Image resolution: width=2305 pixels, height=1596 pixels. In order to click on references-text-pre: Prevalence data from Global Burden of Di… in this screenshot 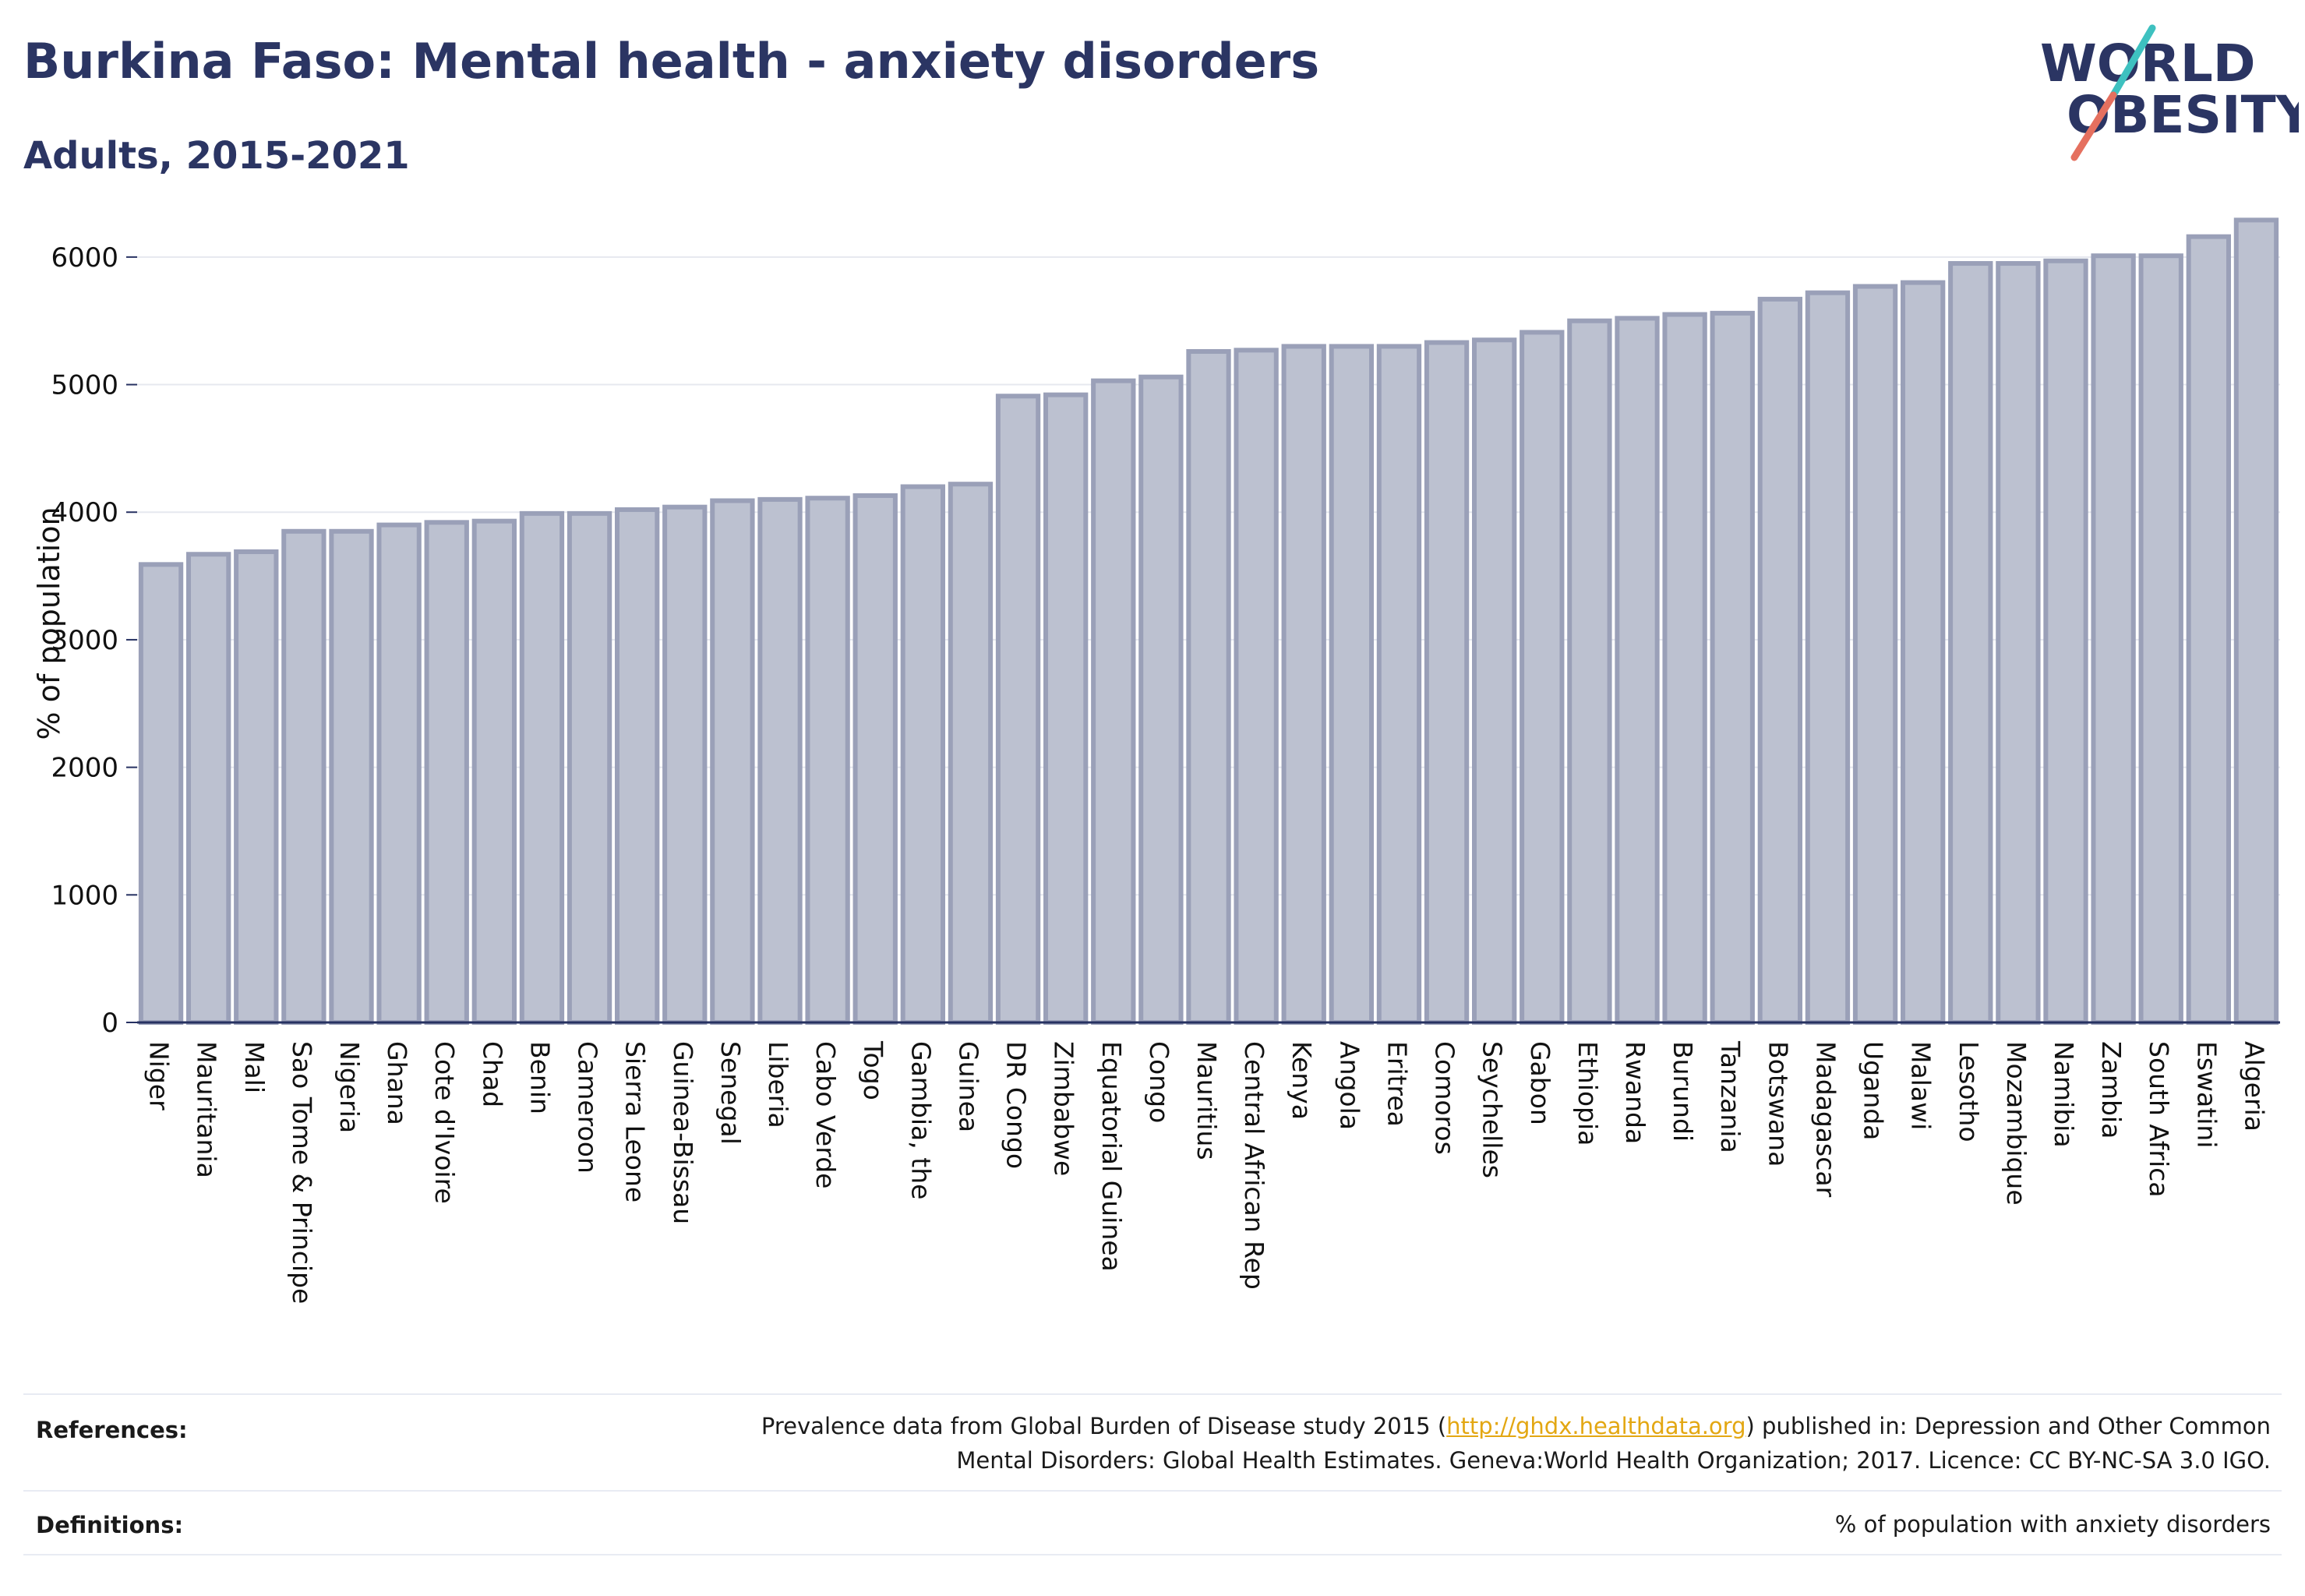, I will do `click(1104, 1426)`.